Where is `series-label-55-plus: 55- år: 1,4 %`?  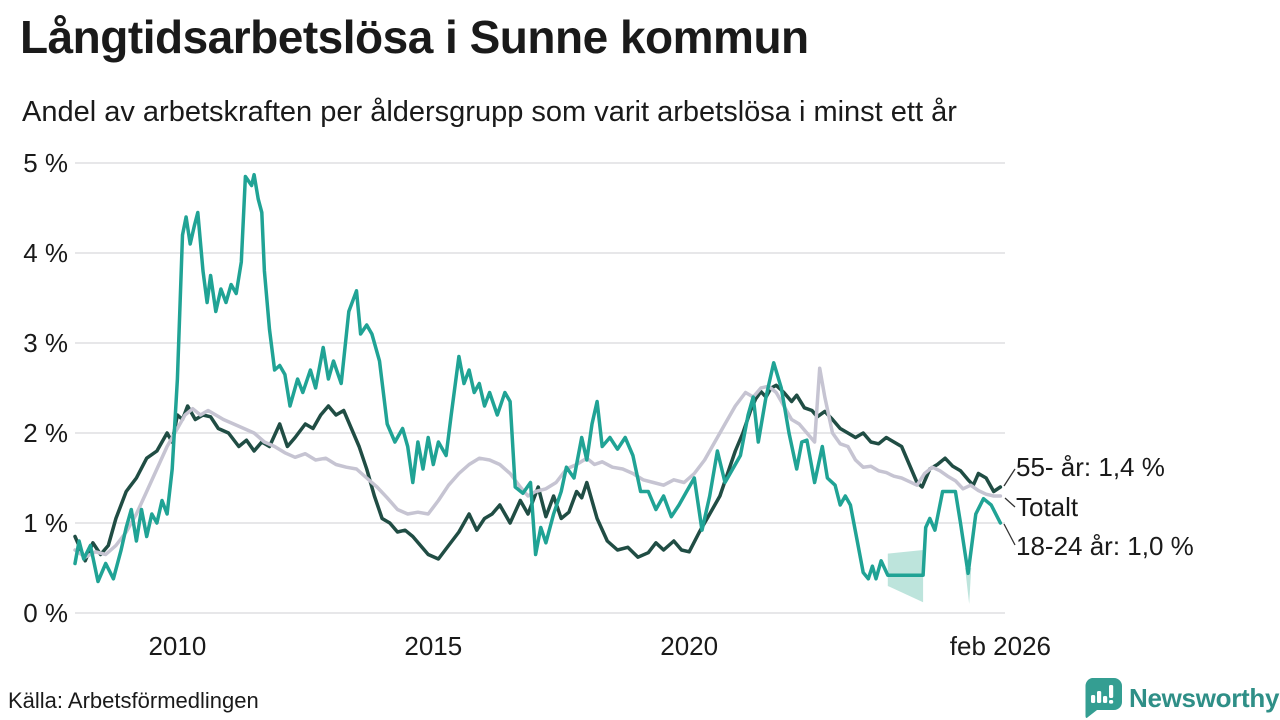
series-label-55-plus: 55- år: 1,4 % is located at coordinates (1090, 467).